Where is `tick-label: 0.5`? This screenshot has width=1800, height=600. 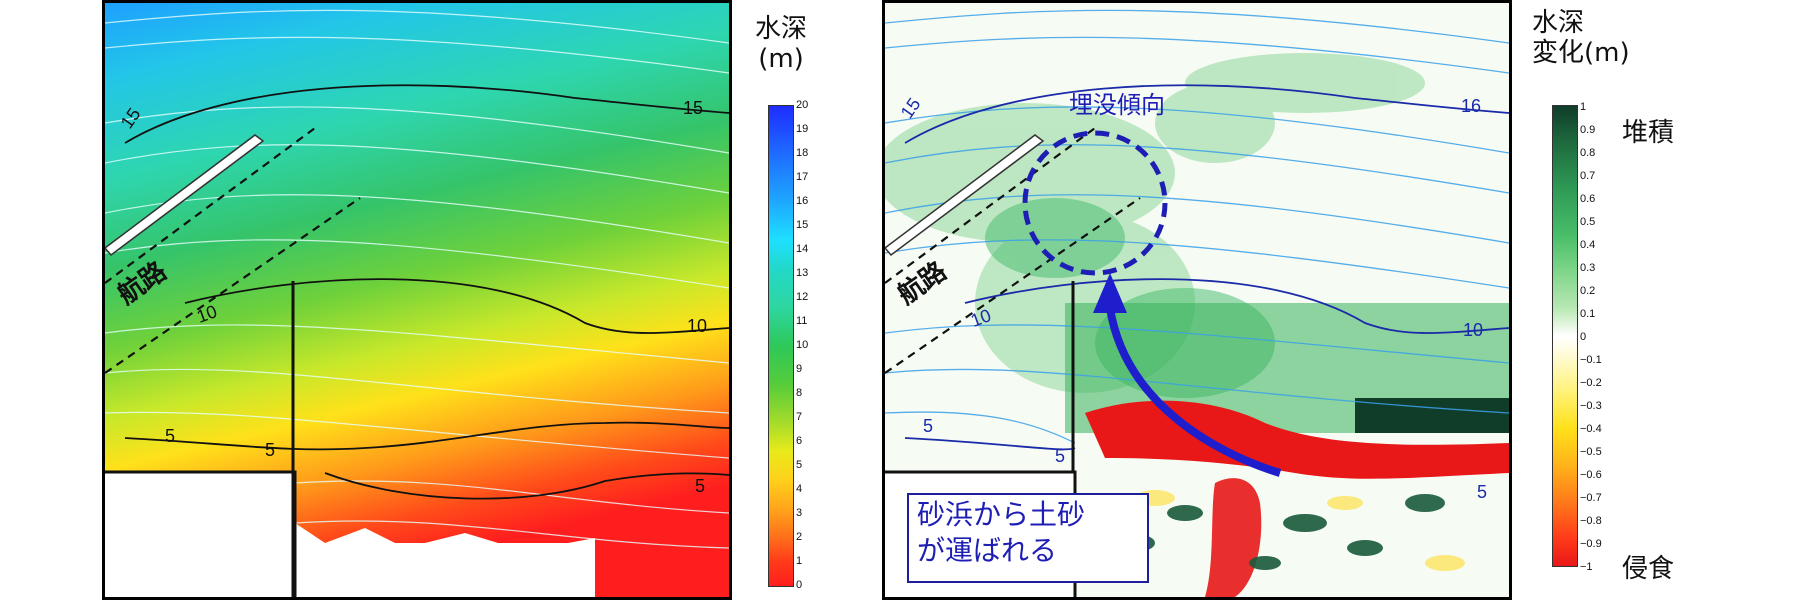
tick-label: 0.5 is located at coordinates (1588, 222).